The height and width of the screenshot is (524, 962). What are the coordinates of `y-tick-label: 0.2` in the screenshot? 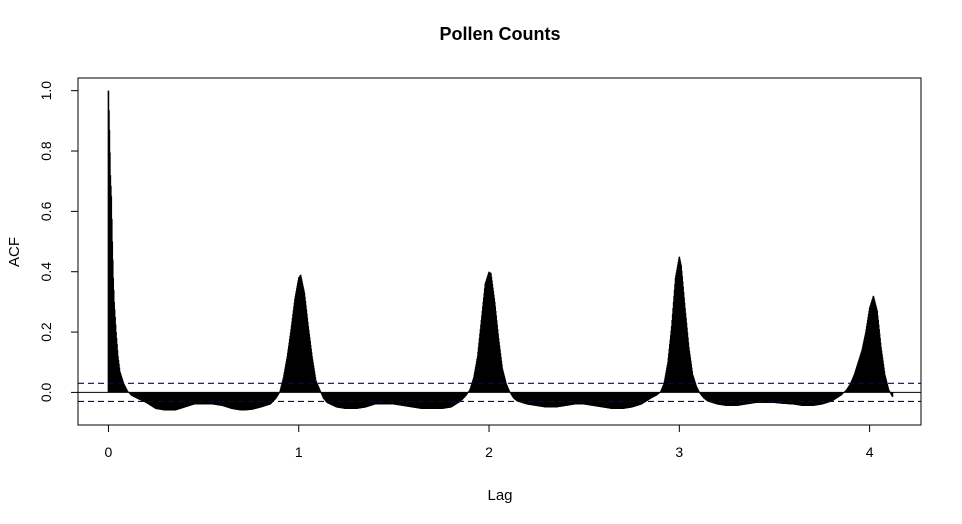 It's located at (46, 332).